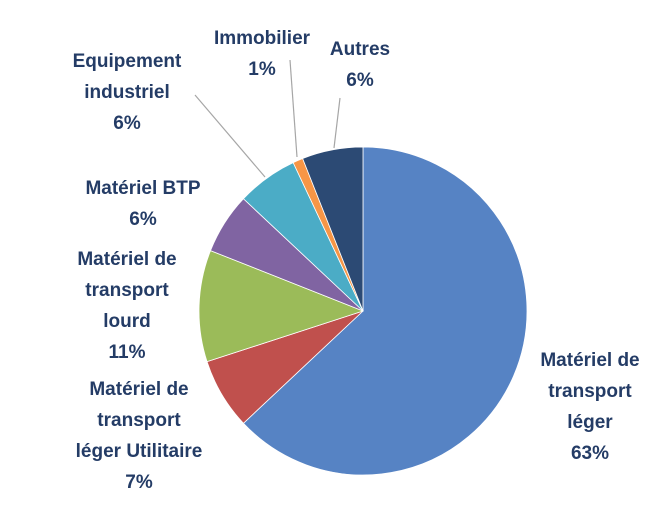 The width and height of the screenshot is (660, 510). Describe the element at coordinates (127, 92) in the screenshot. I see `data-label-text: industriel` at that location.